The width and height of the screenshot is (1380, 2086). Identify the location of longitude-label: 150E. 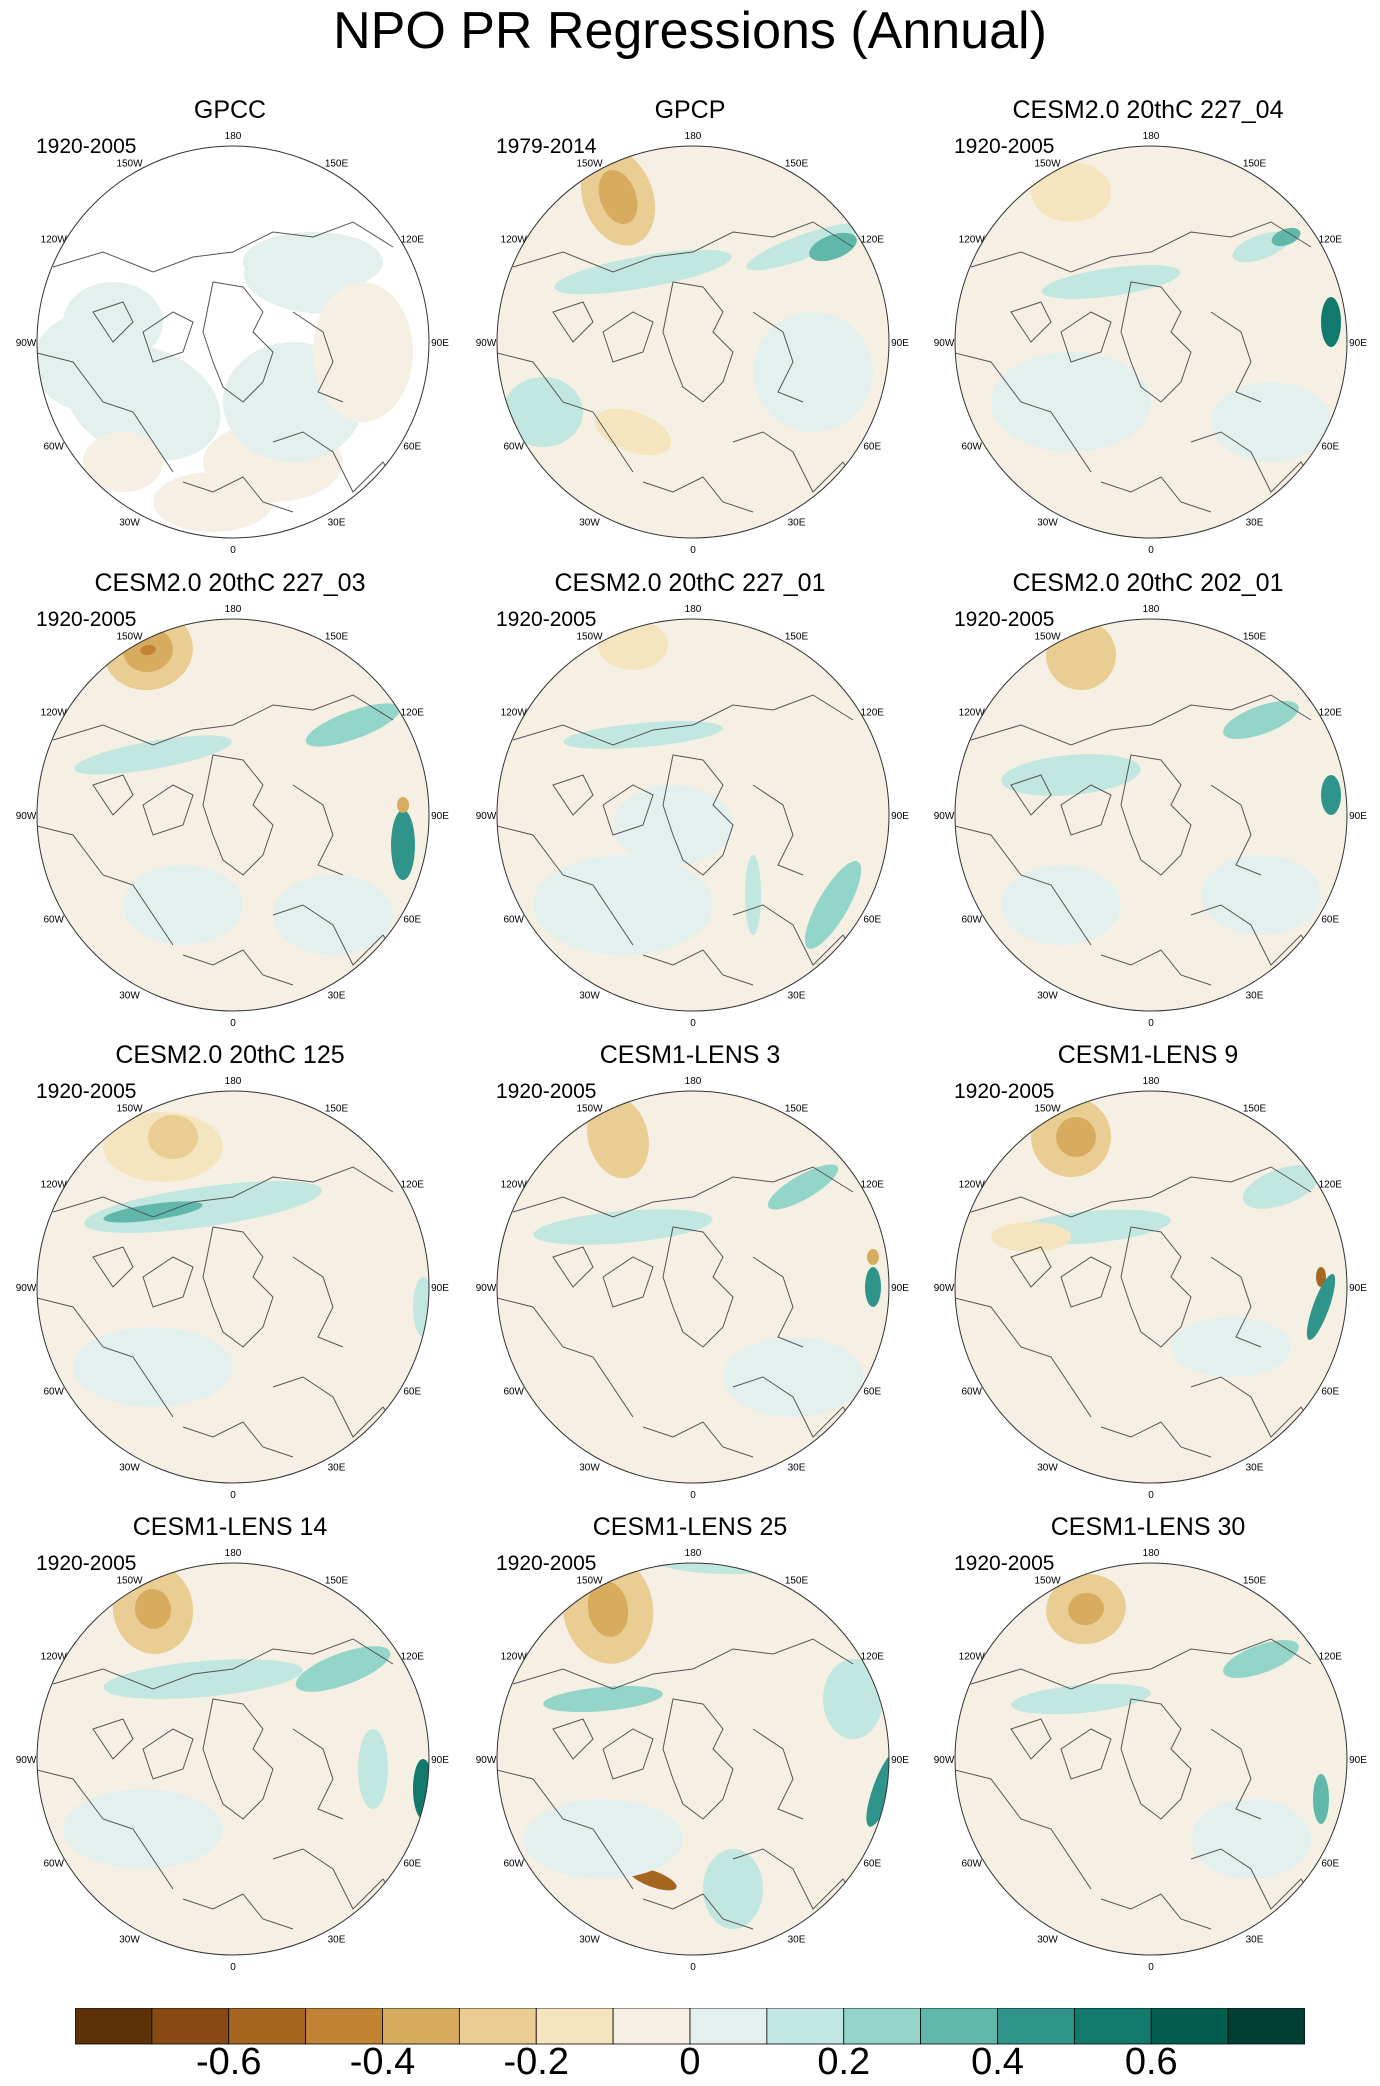
(337, 1109).